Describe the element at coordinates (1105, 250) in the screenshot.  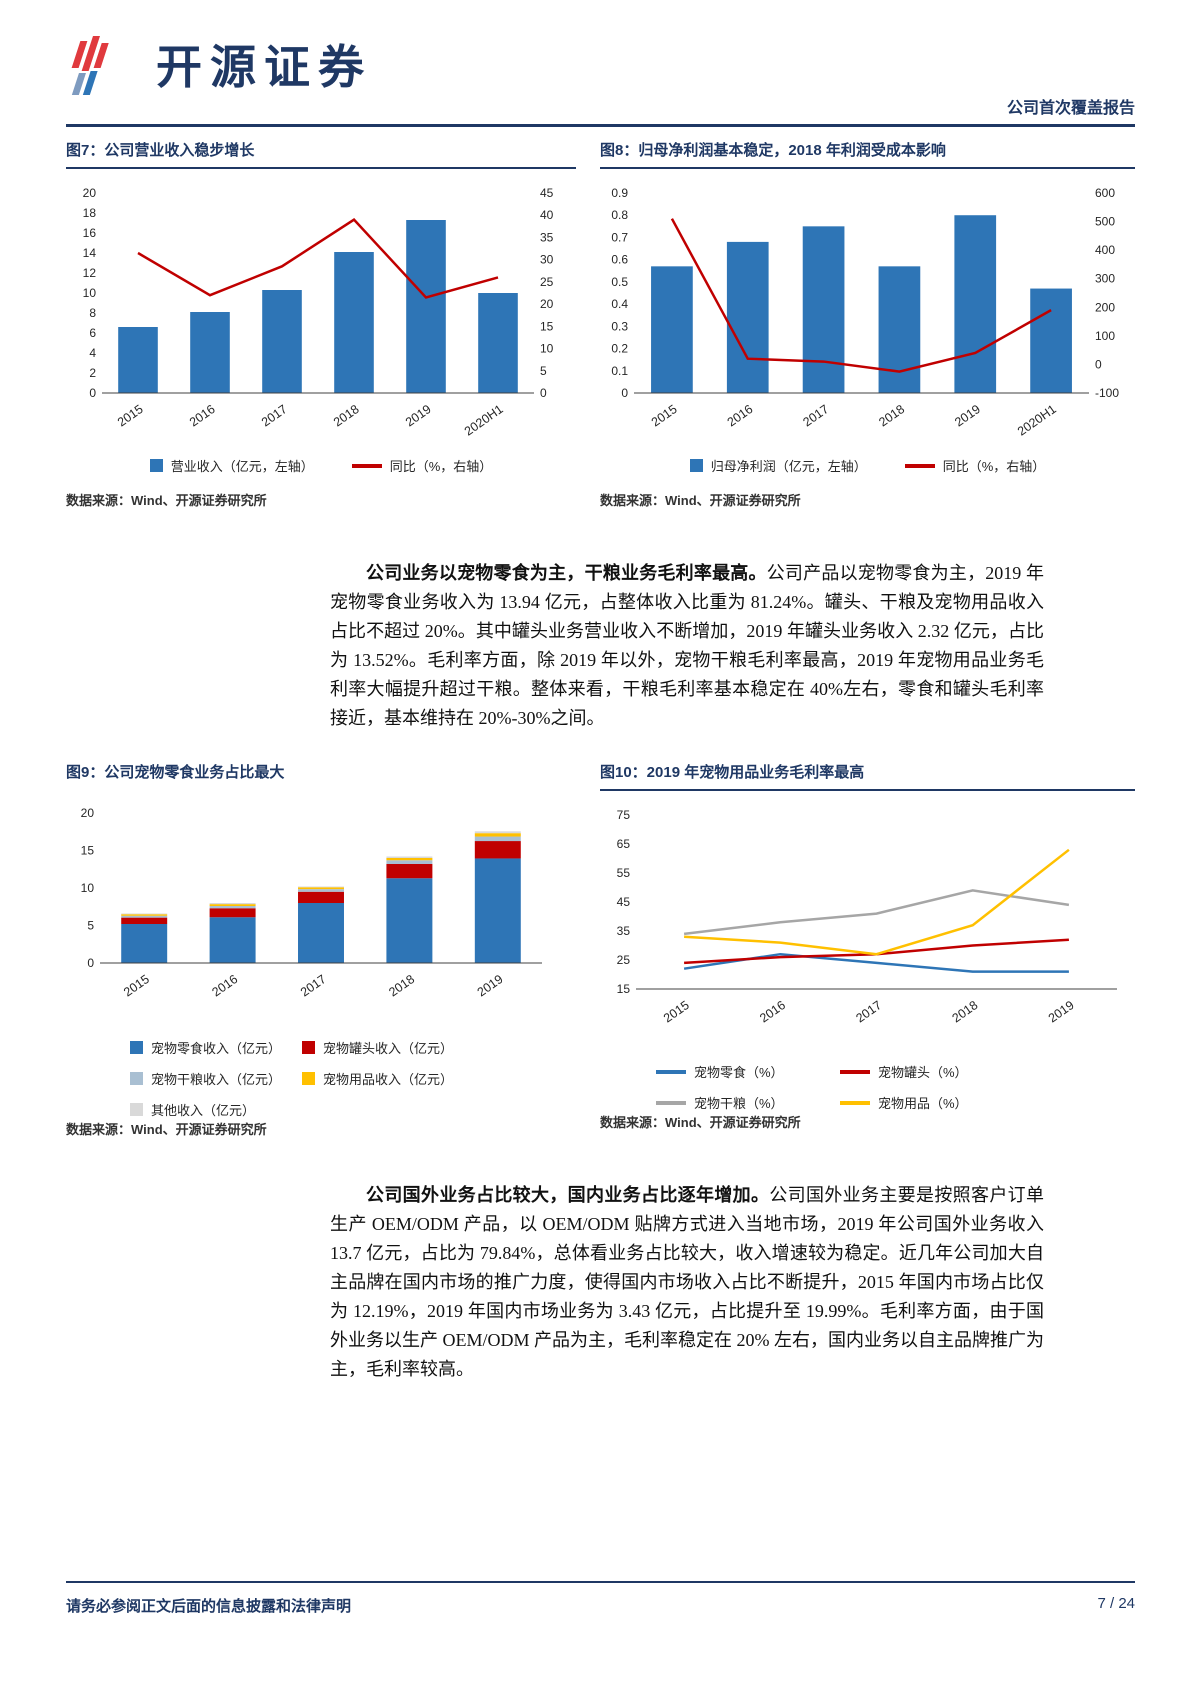
I see `svg-text: 400` at that location.